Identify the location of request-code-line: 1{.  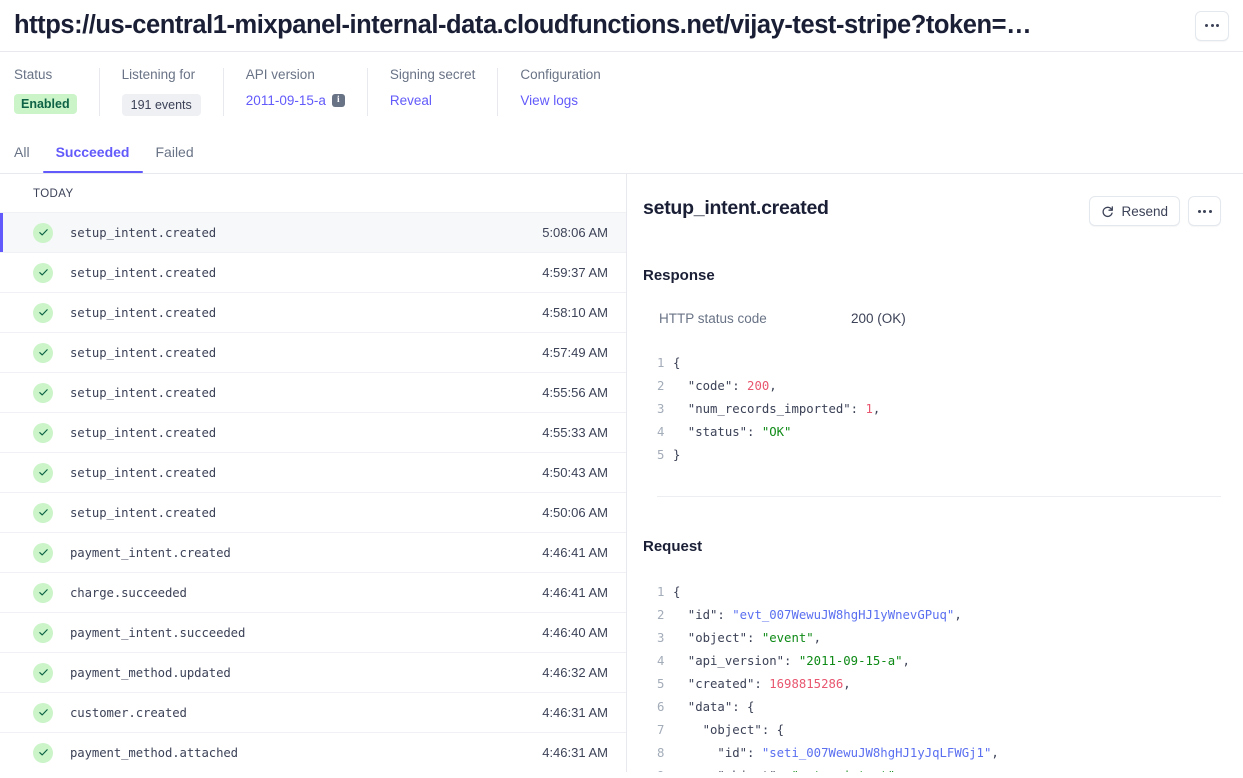
(932, 592).